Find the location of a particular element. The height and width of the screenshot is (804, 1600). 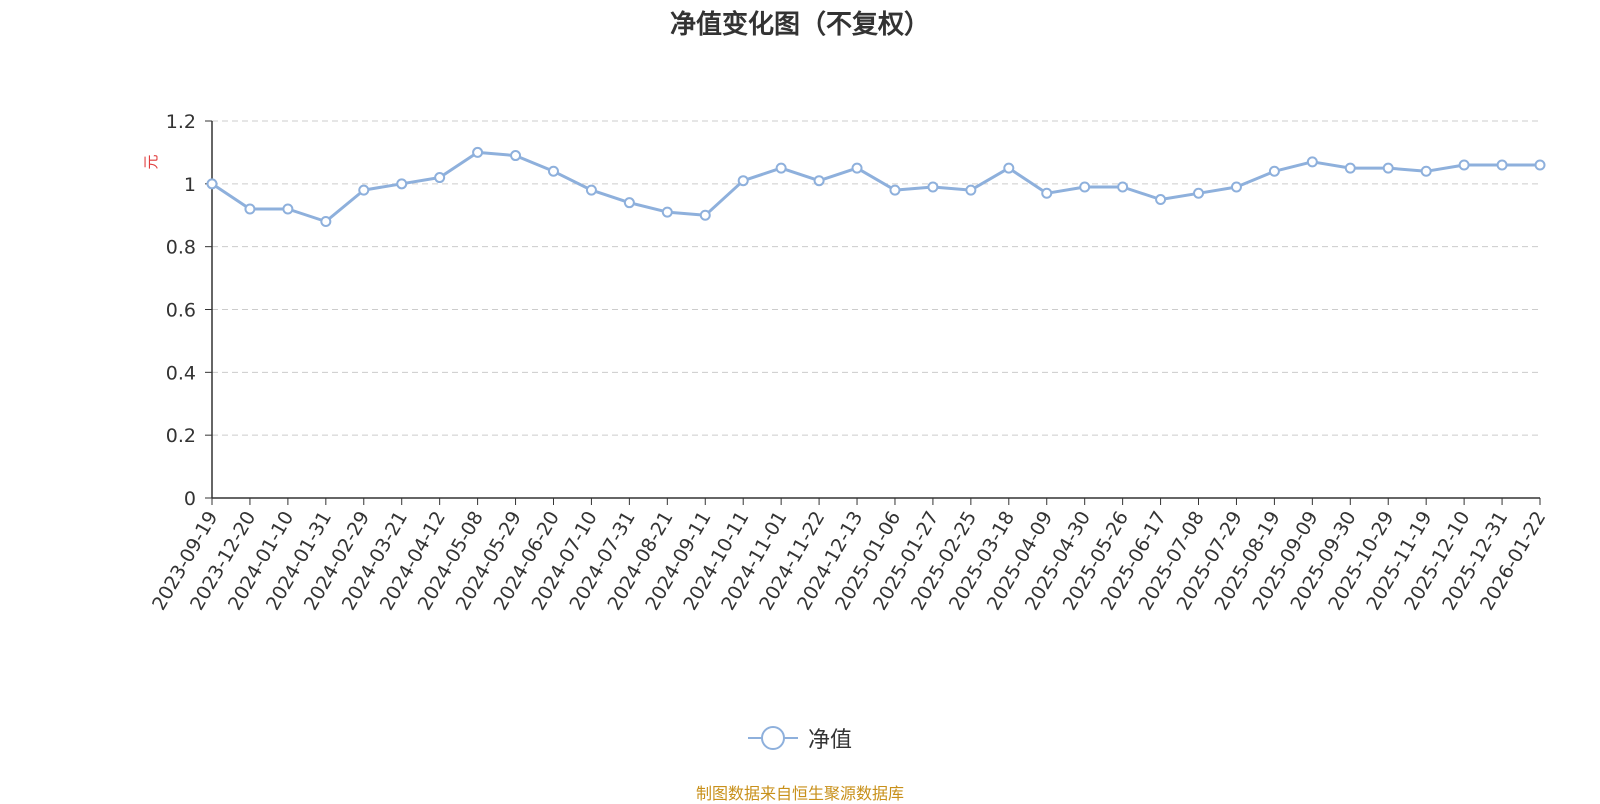

y-tick-label: 1.2 is located at coordinates (181, 122).